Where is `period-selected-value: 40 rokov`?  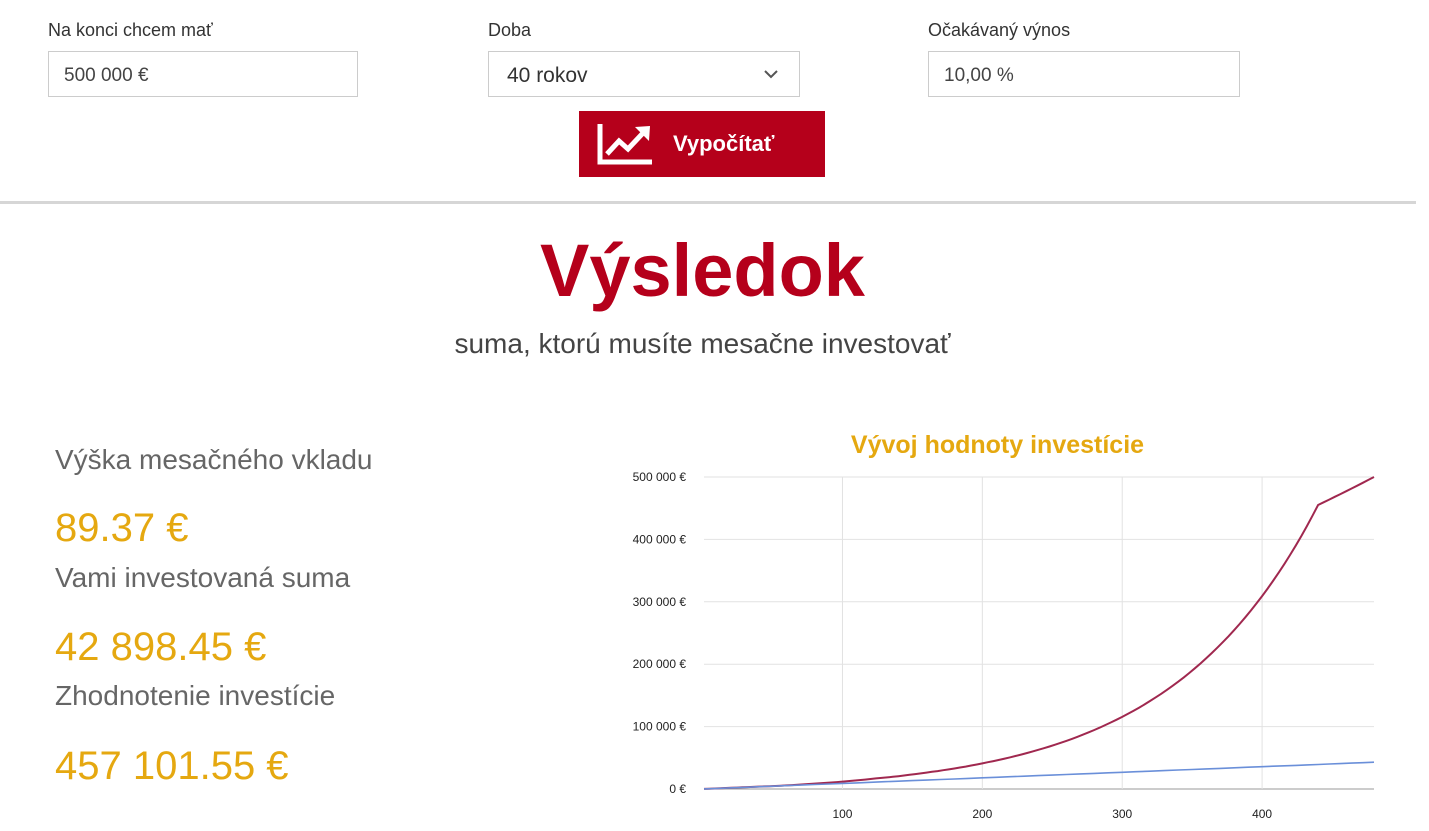
period-selected-value: 40 rokov is located at coordinates (547, 75).